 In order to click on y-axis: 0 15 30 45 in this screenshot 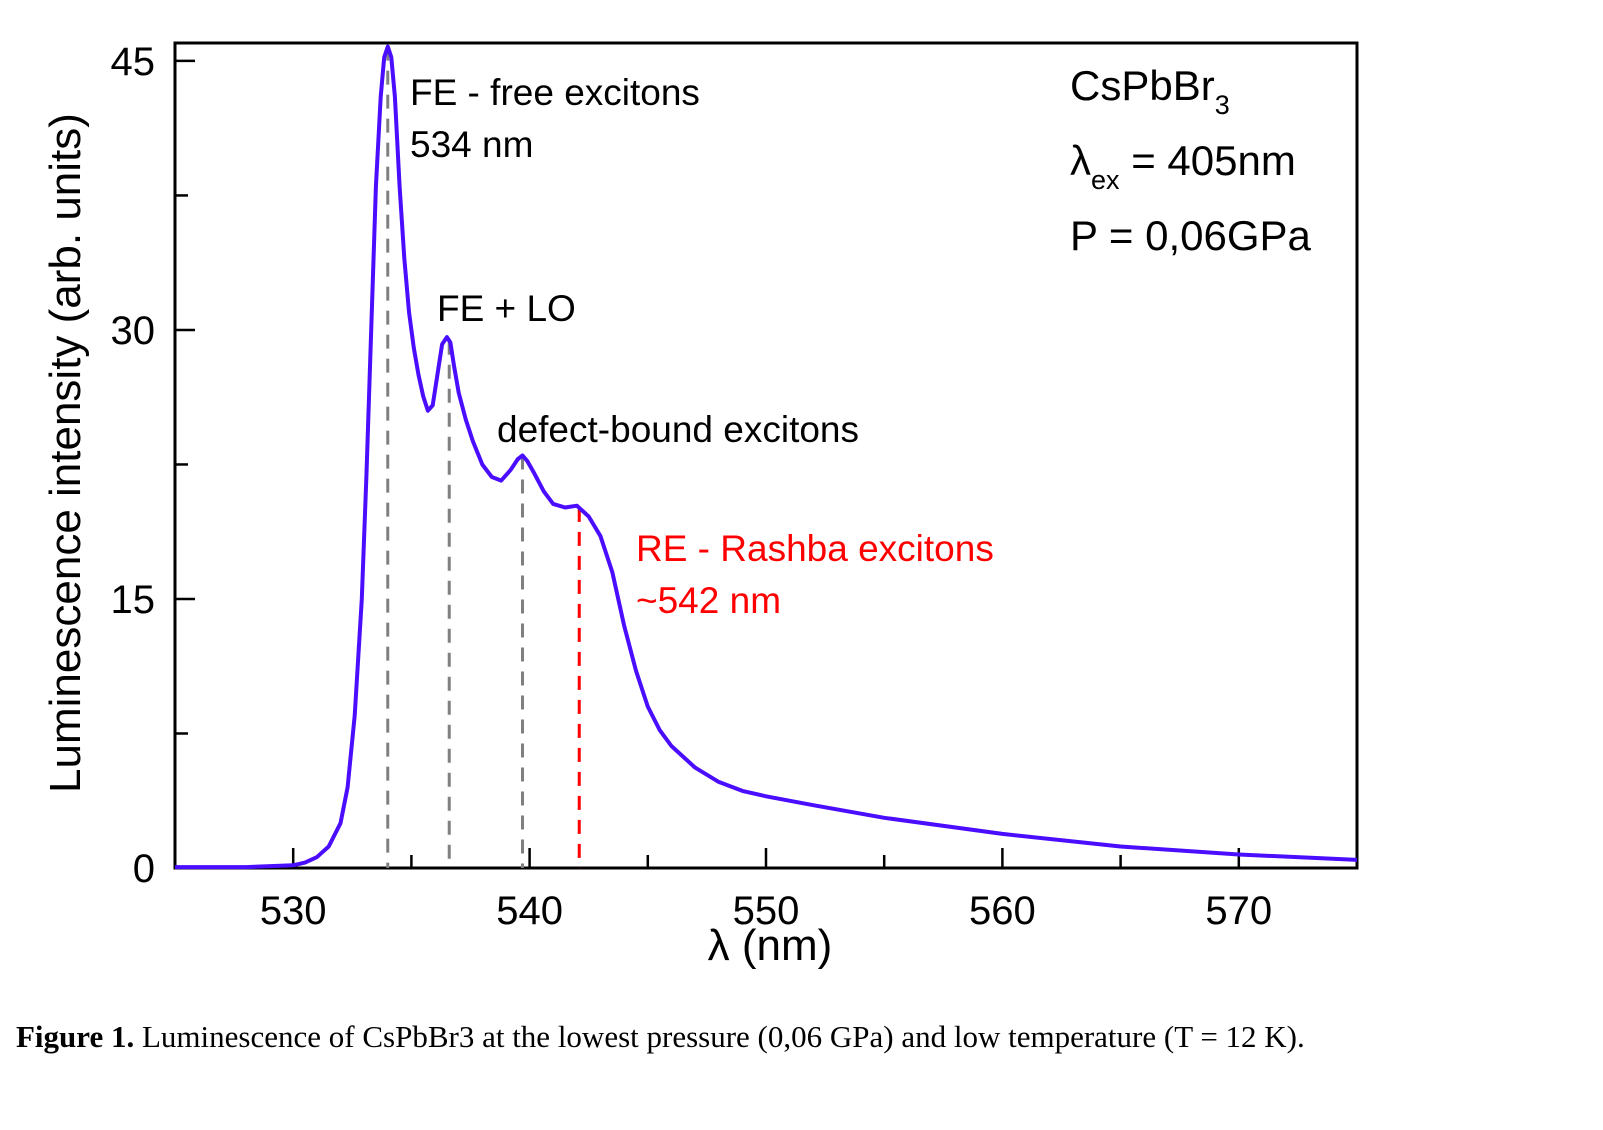, I will do `click(153, 465)`.